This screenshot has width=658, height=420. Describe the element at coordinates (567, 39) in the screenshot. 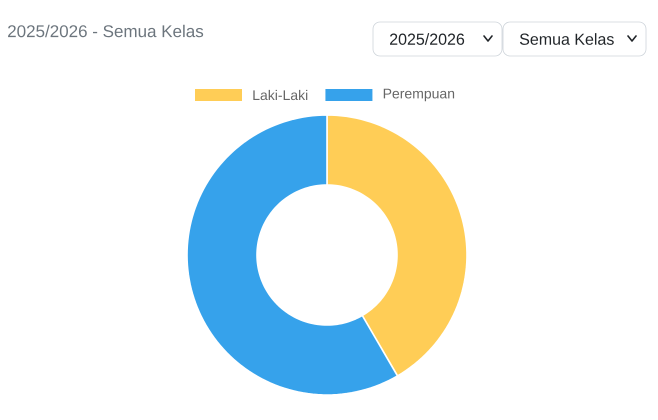

I see `text: Semua Kelas` at that location.